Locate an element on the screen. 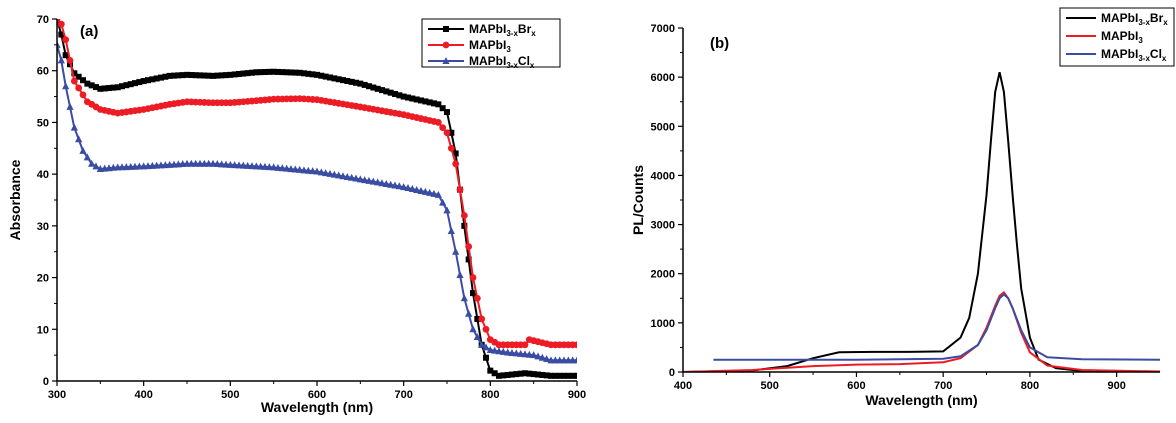  x-tick-label: 900 is located at coordinates (1116, 386).